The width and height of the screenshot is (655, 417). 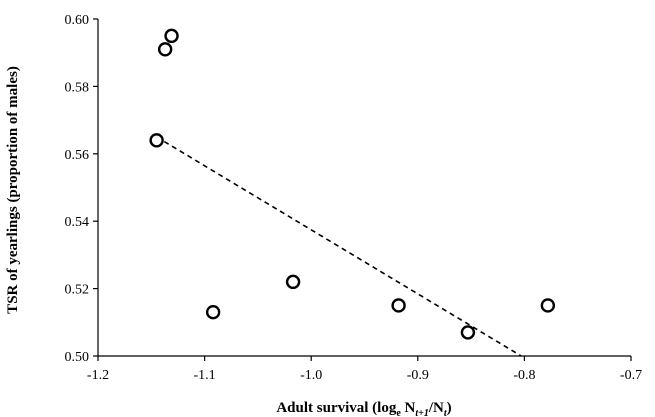 What do you see at coordinates (524, 375) in the screenshot?
I see `x-tick-label: -0.8` at bounding box center [524, 375].